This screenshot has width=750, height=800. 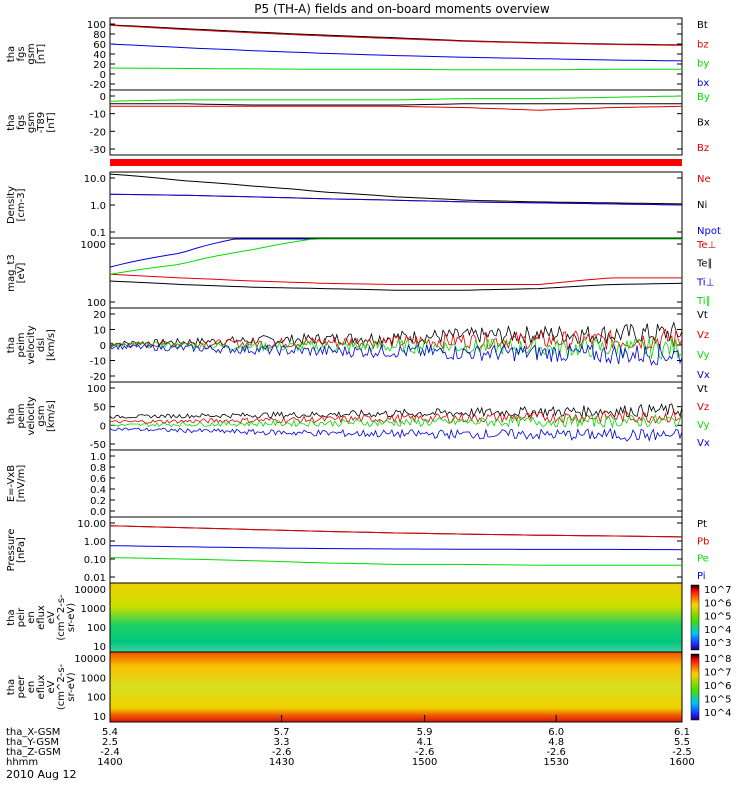 What do you see at coordinates (395, 253) in the screenshot?
I see `series-line-Ti⊥` at bounding box center [395, 253].